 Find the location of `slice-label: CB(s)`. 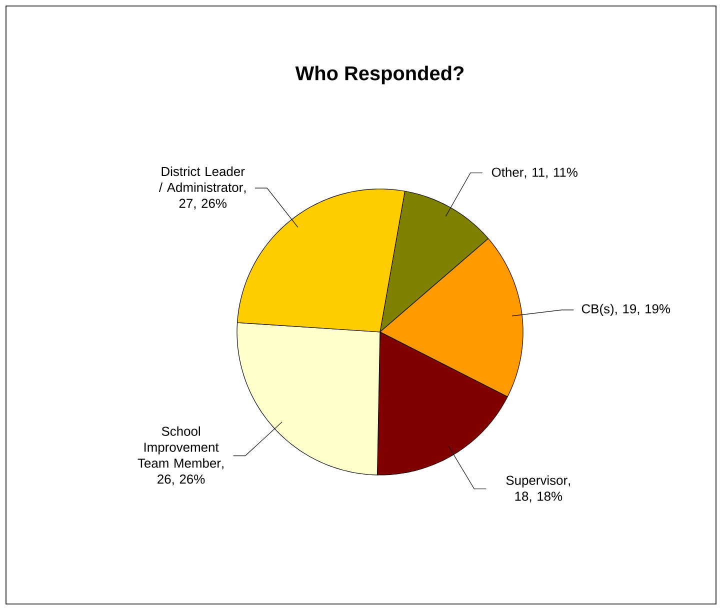

slice-label: CB(s) is located at coordinates (598, 310).